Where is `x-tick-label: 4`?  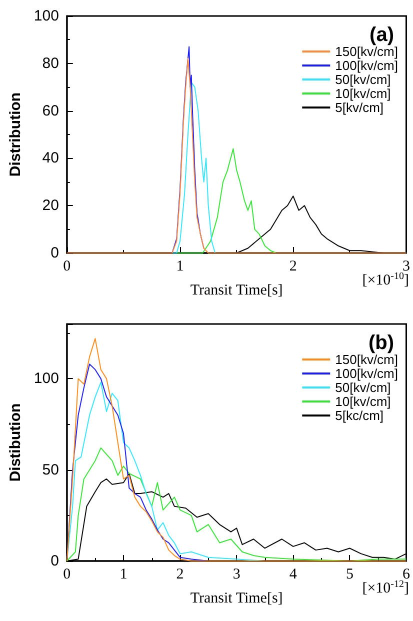
x-tick-label: 4 is located at coordinates (293, 574).